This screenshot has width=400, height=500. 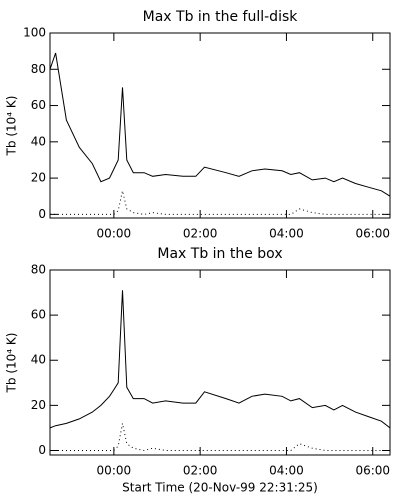 What do you see at coordinates (219, 254) in the screenshot?
I see `chart-title: Max Tb in the box` at bounding box center [219, 254].